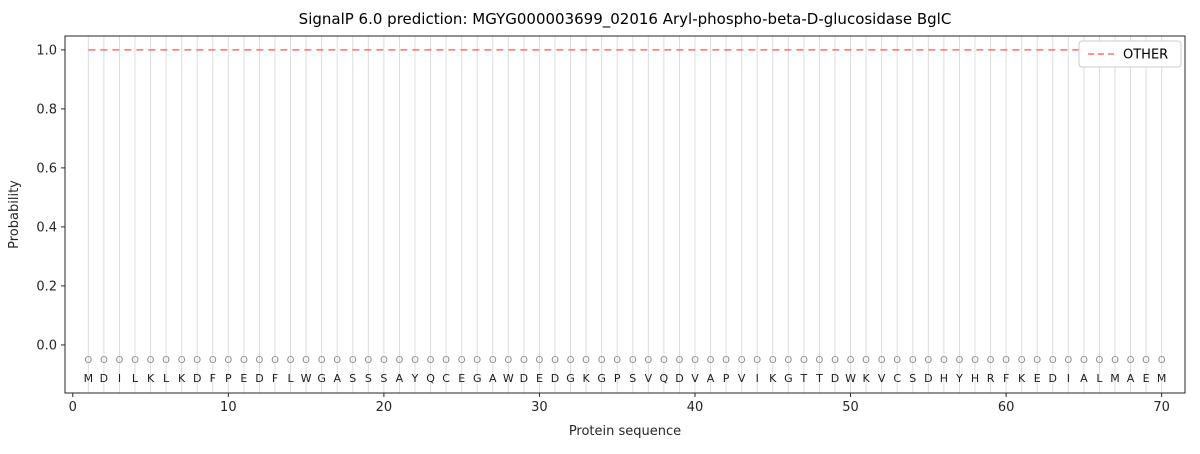 The height and width of the screenshot is (454, 1200). Describe the element at coordinates (89, 378) in the screenshot. I see `sequence-letter: M` at that location.